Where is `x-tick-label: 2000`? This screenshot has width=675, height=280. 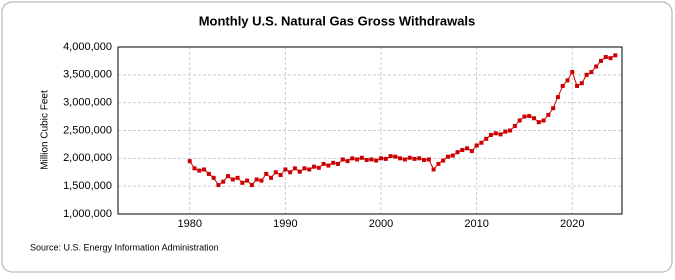
x-tick-label: 2000 is located at coordinates (381, 224).